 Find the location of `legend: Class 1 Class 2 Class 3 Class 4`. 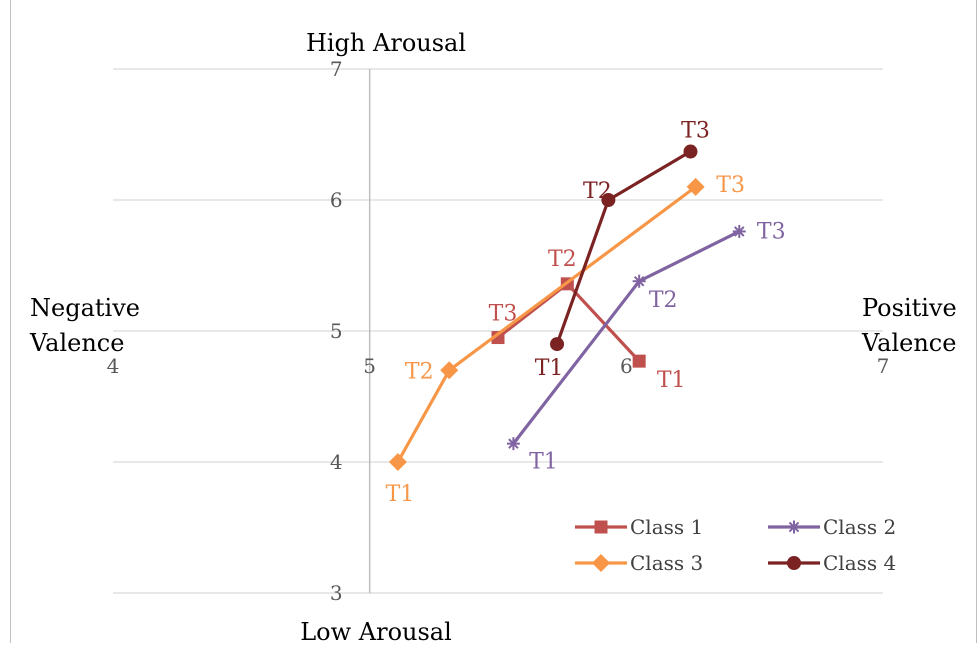

legend: Class 1 Class 2 Class 3 Class 4 is located at coordinates (735, 545).